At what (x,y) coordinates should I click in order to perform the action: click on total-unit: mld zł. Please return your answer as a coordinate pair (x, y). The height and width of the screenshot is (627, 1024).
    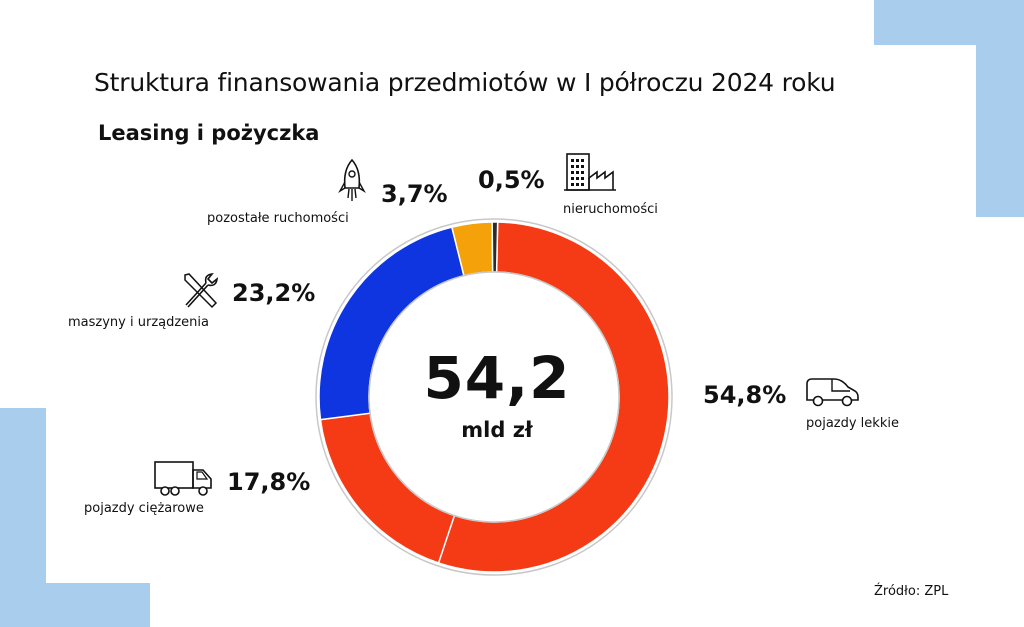
    Looking at the image, I should click on (497, 430).